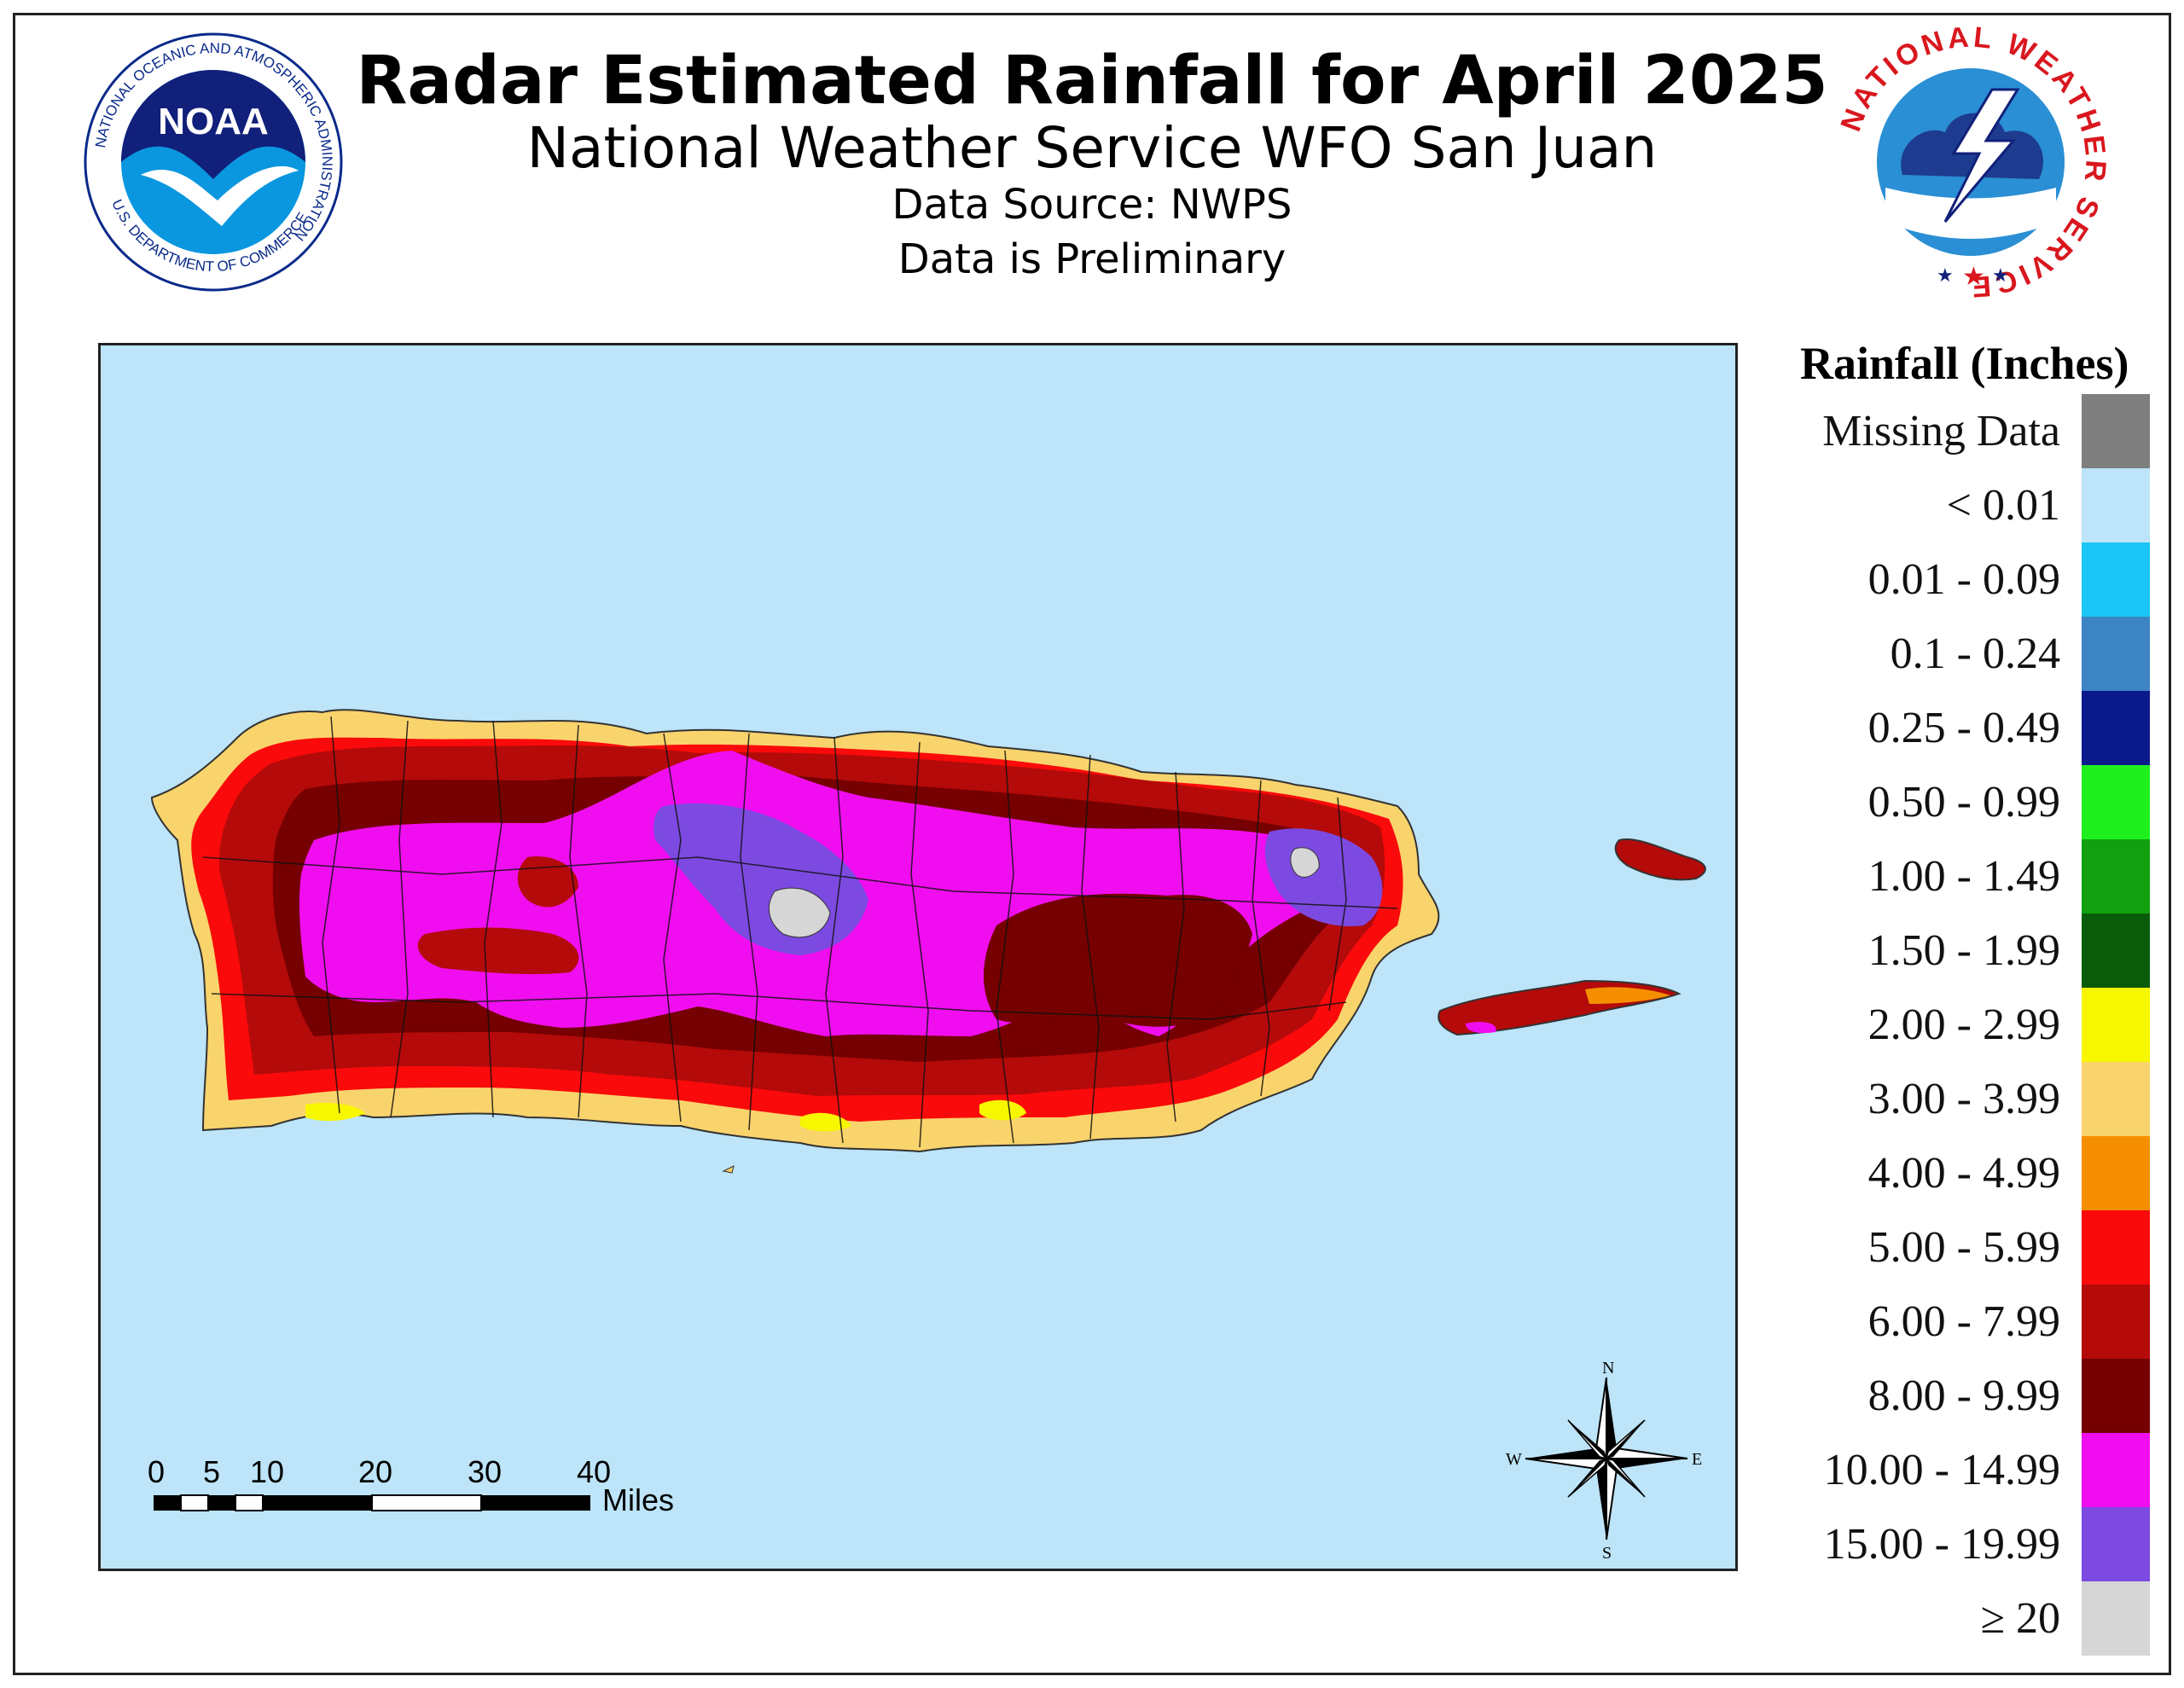 Image resolution: width=2184 pixels, height=1688 pixels. I want to click on compass-rose-icon: N S E W, so click(1604, 1461).